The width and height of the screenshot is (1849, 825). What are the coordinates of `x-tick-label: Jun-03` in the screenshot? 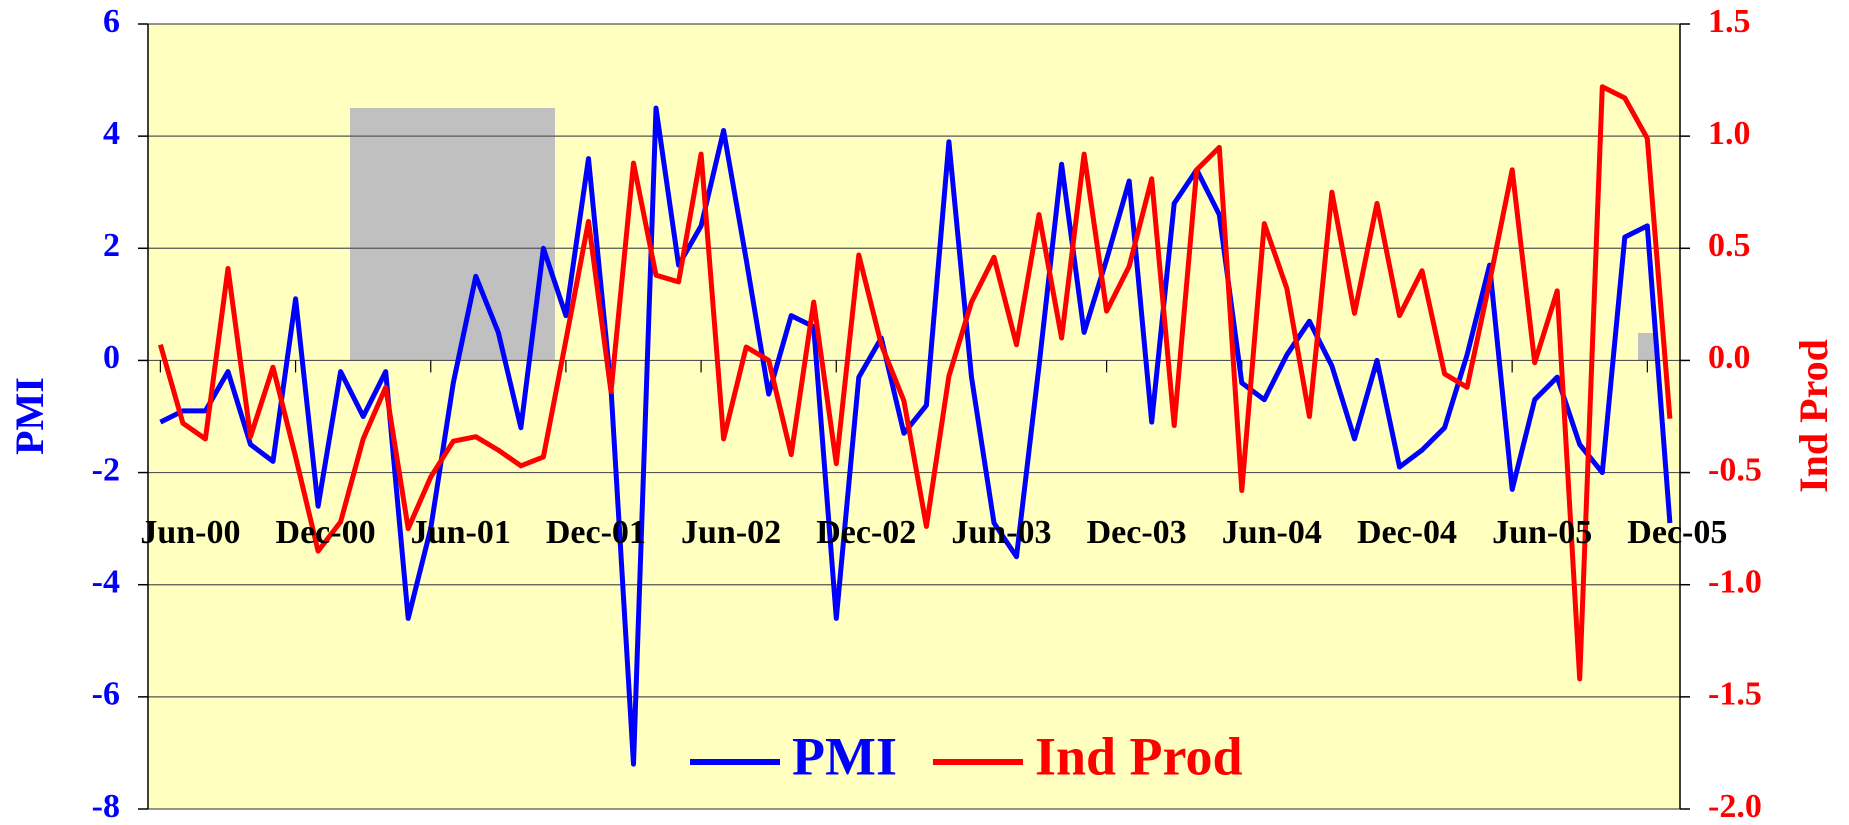 It's located at (1001, 532).